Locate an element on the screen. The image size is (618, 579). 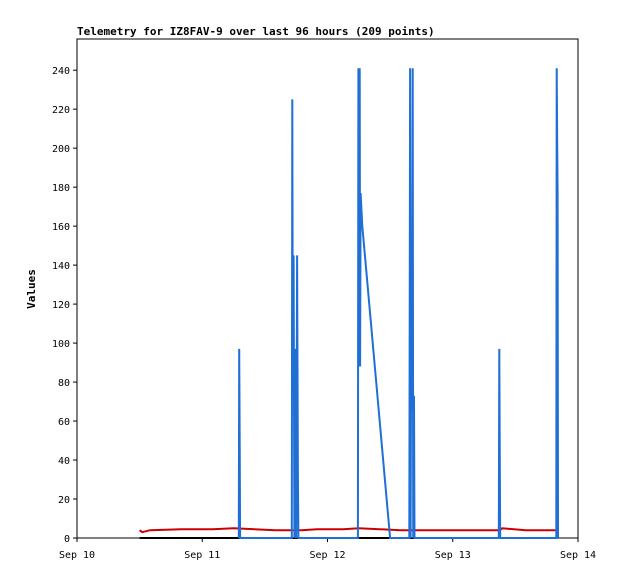
x-tick-label: Sep 14 is located at coordinates (578, 555).